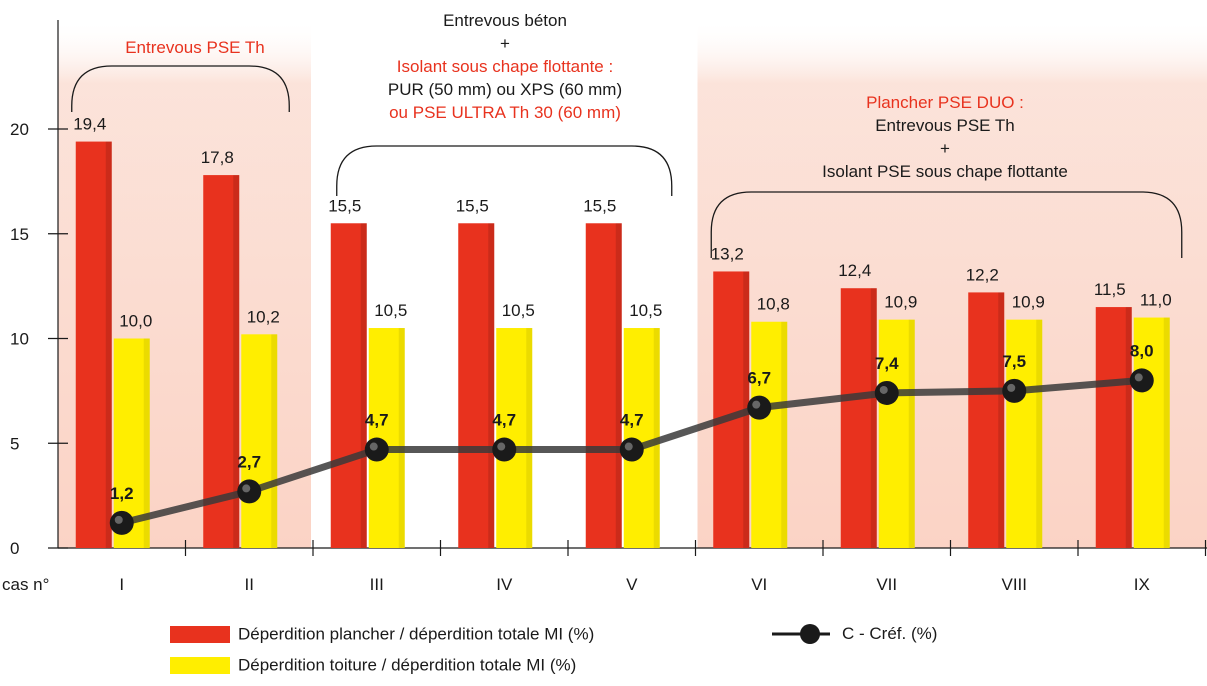  I want to click on x-tick-label: VII, so click(886, 584).